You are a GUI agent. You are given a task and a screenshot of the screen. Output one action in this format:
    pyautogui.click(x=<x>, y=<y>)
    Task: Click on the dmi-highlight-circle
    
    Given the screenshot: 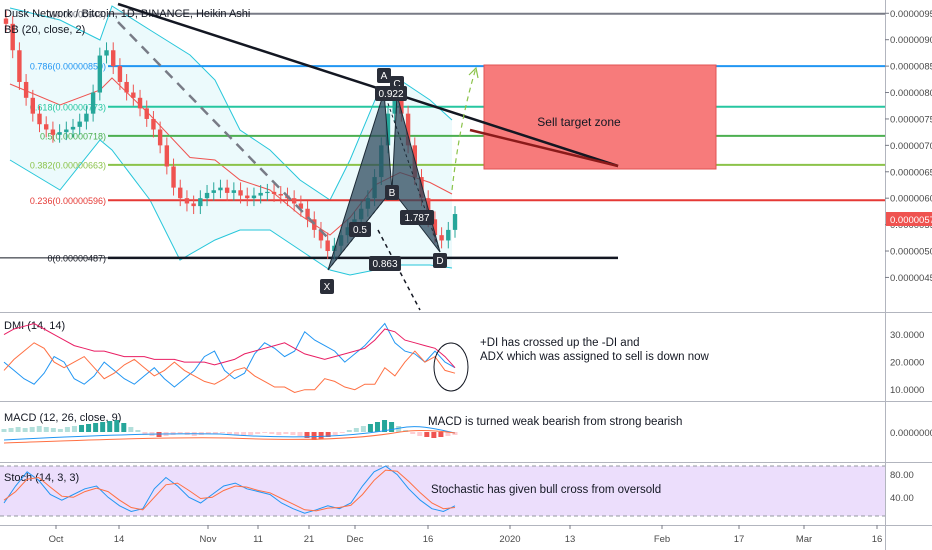 What is the action you would take?
    pyautogui.click(x=451, y=367)
    